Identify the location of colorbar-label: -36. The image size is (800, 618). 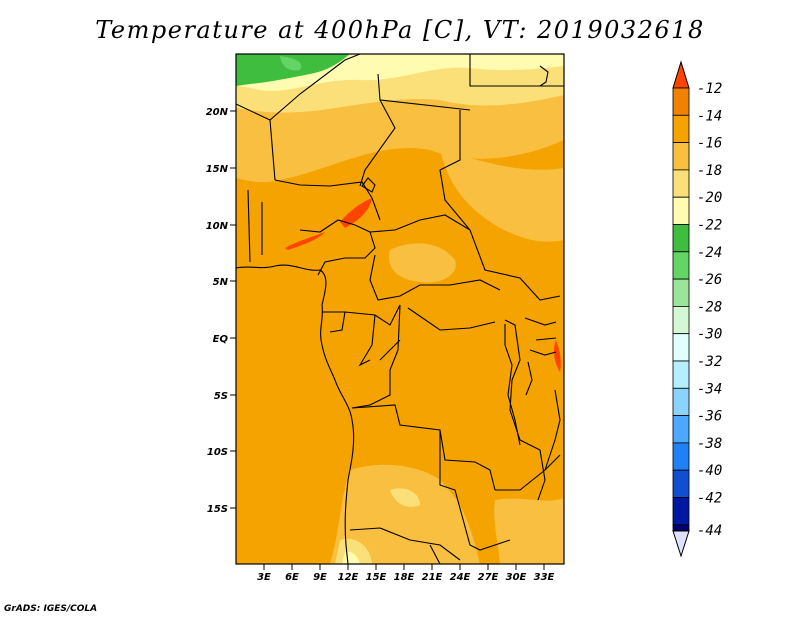
(709, 417).